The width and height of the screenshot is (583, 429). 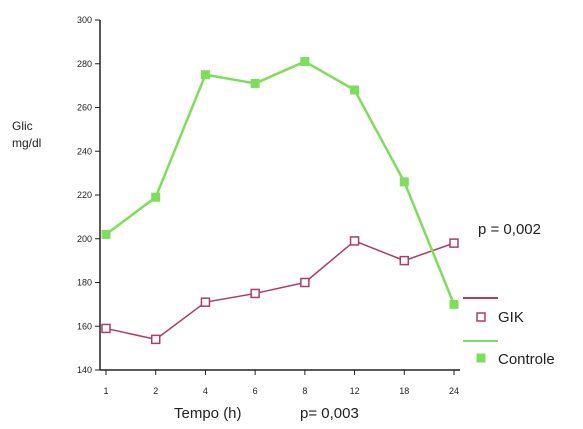 What do you see at coordinates (26, 143) in the screenshot?
I see `y-axis-label-line2: mg/dl` at bounding box center [26, 143].